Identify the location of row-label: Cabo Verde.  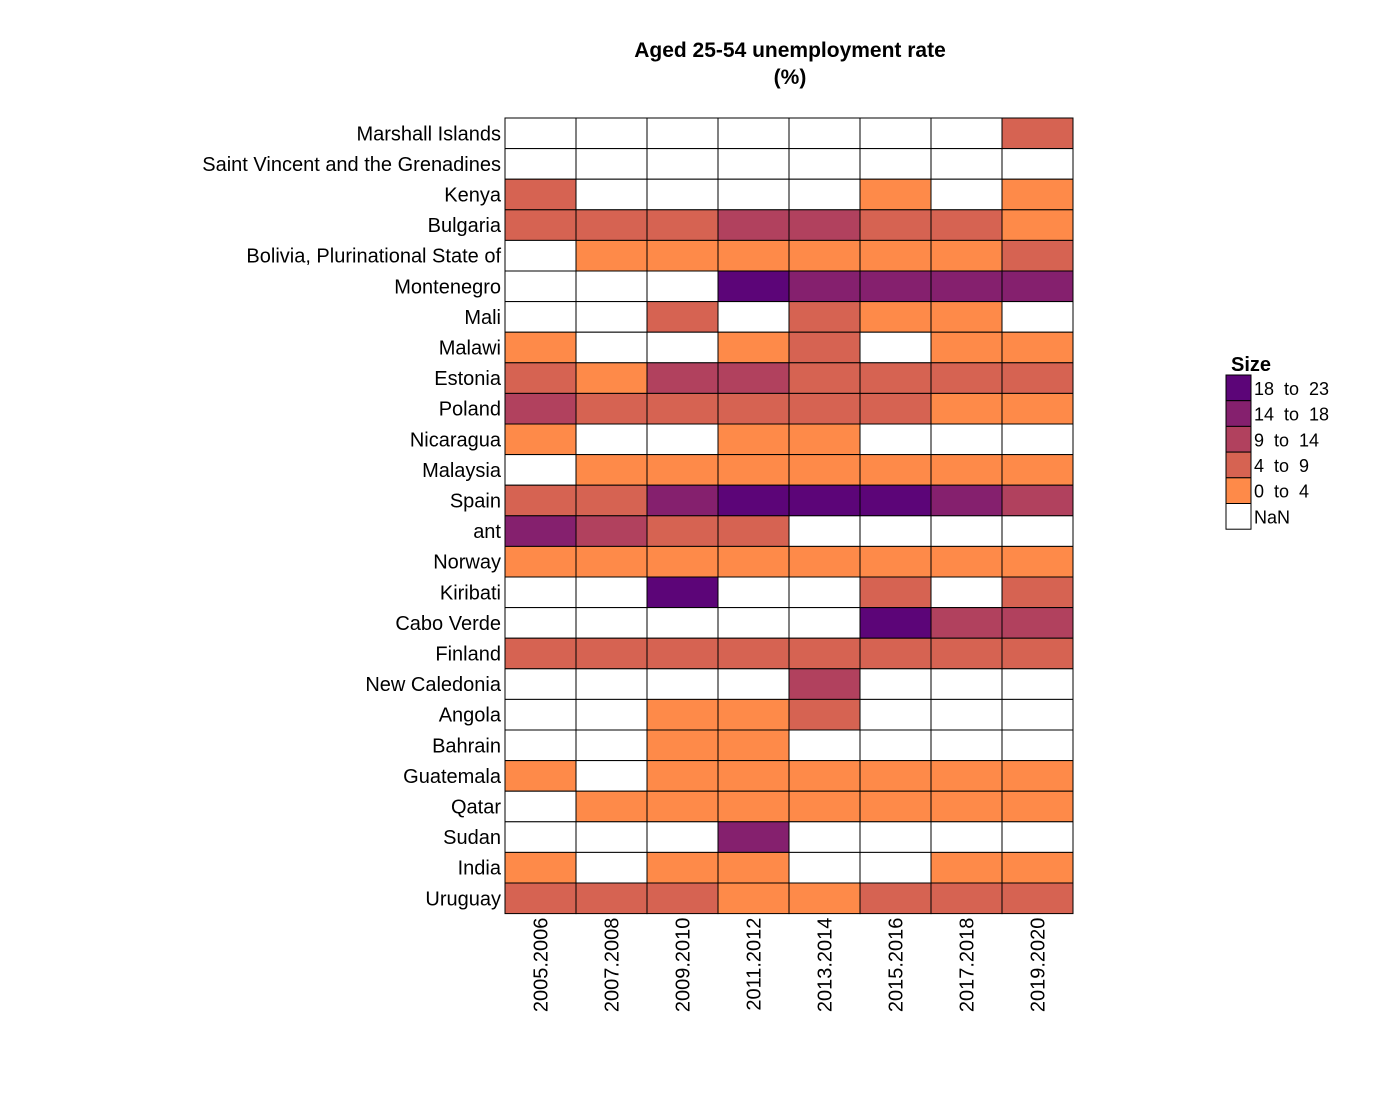
(448, 624).